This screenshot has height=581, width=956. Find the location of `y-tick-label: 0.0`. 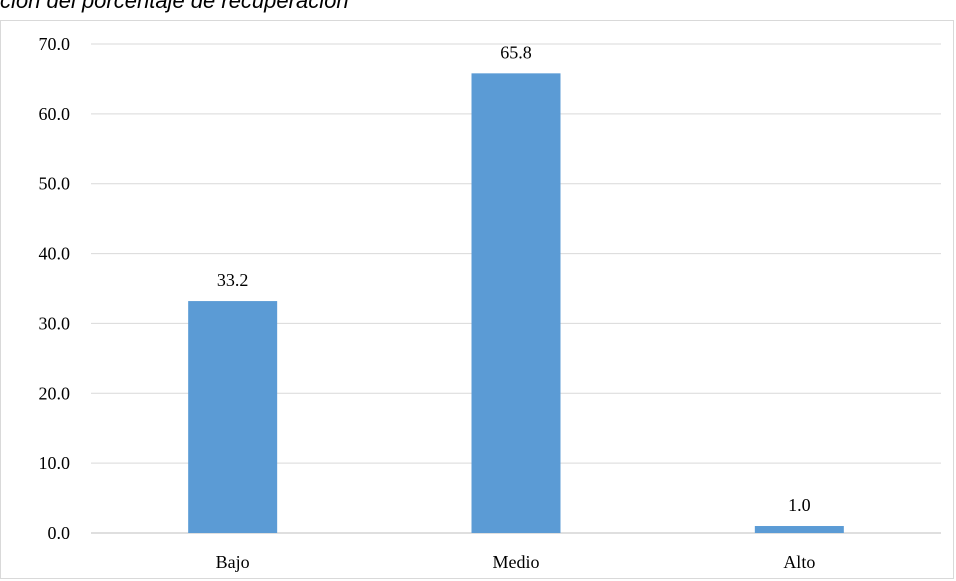

y-tick-label: 0.0 is located at coordinates (59, 533).